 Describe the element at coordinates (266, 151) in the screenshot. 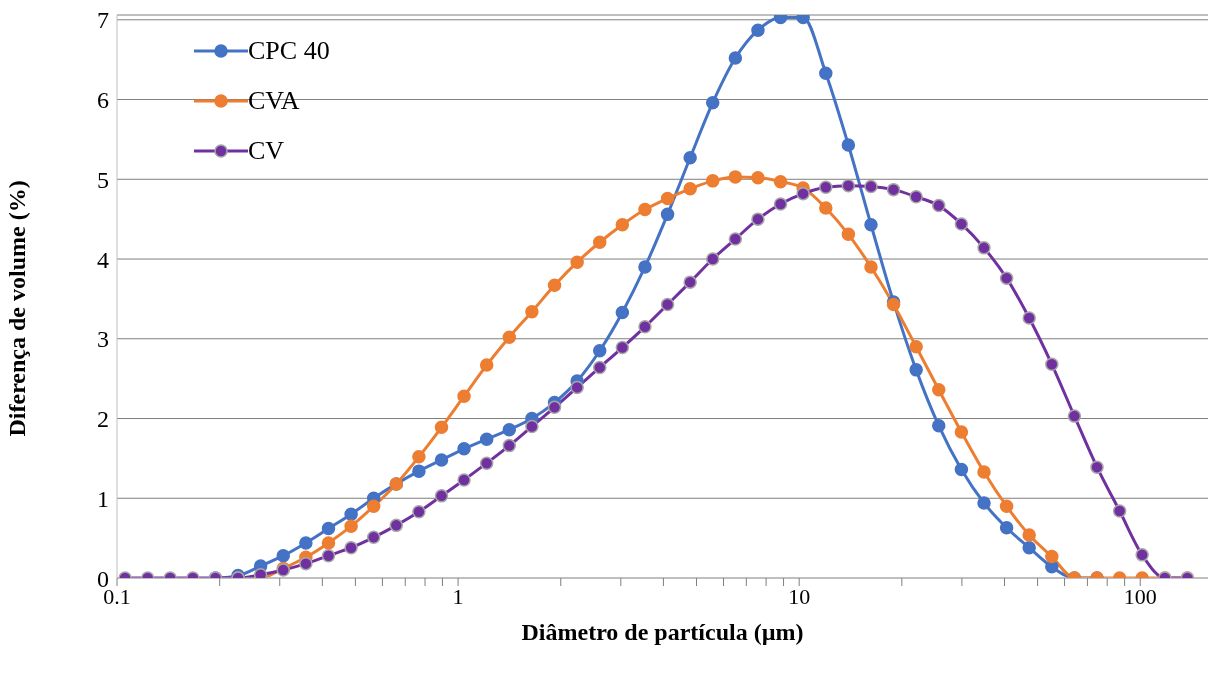

I see `legend-label: CV` at that location.